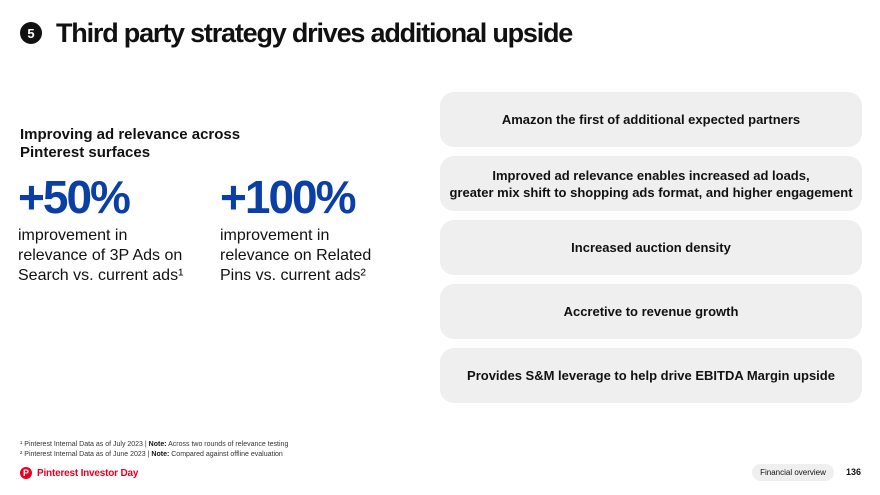 The height and width of the screenshot is (495, 880). I want to click on stat-description-line: Search vs. current ads¹, so click(101, 275).